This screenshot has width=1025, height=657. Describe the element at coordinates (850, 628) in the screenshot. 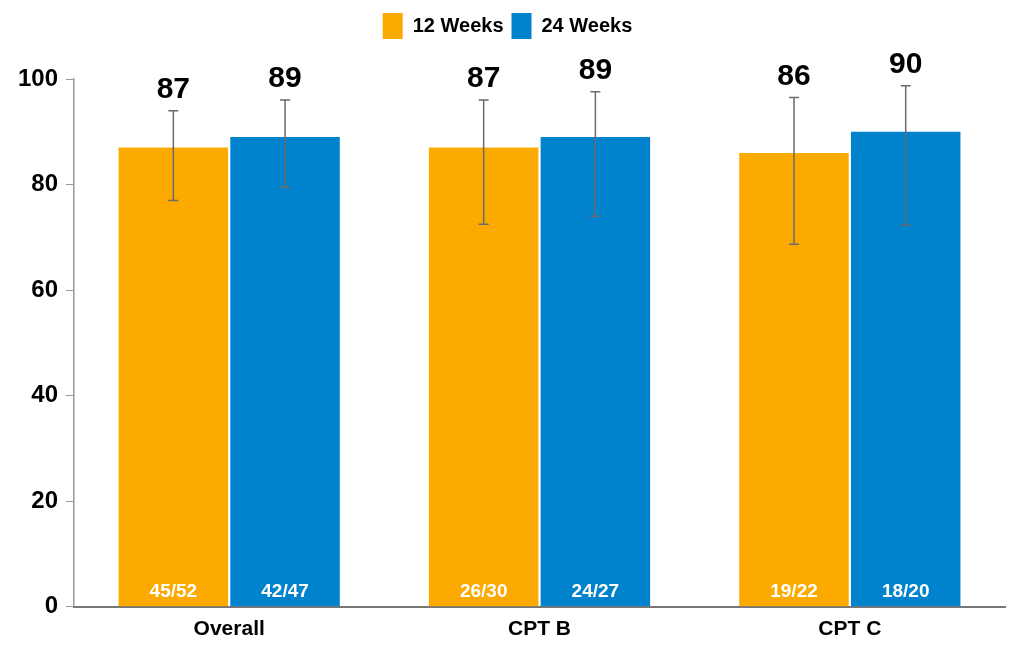

I see `x-tick-label: CPT C` at that location.